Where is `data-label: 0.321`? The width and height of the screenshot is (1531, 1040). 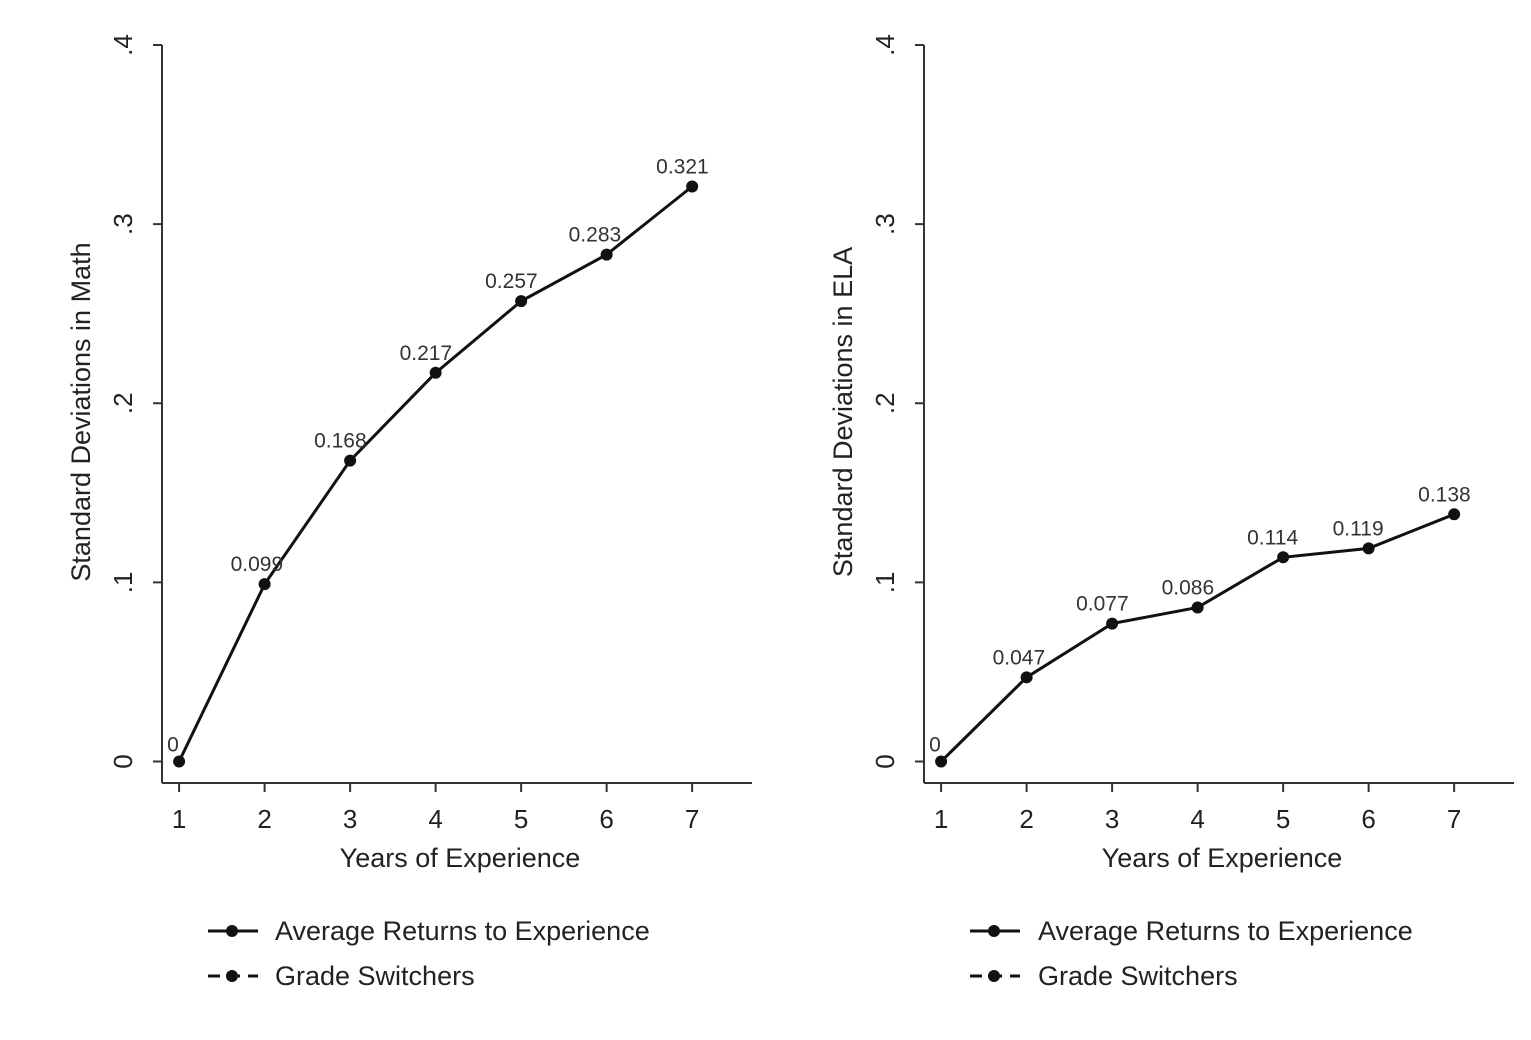 data-label: 0.321 is located at coordinates (682, 167).